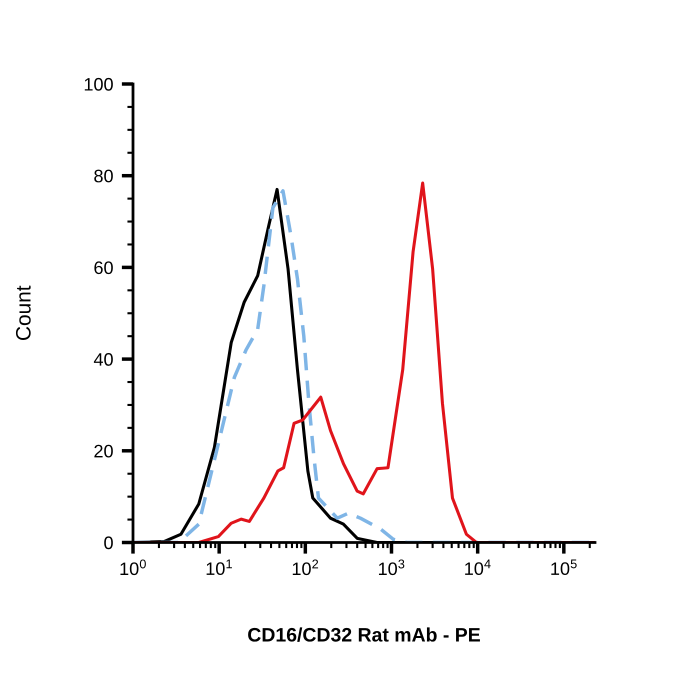  Describe the element at coordinates (103, 267) in the screenshot. I see `y-tick-label: 60` at that location.